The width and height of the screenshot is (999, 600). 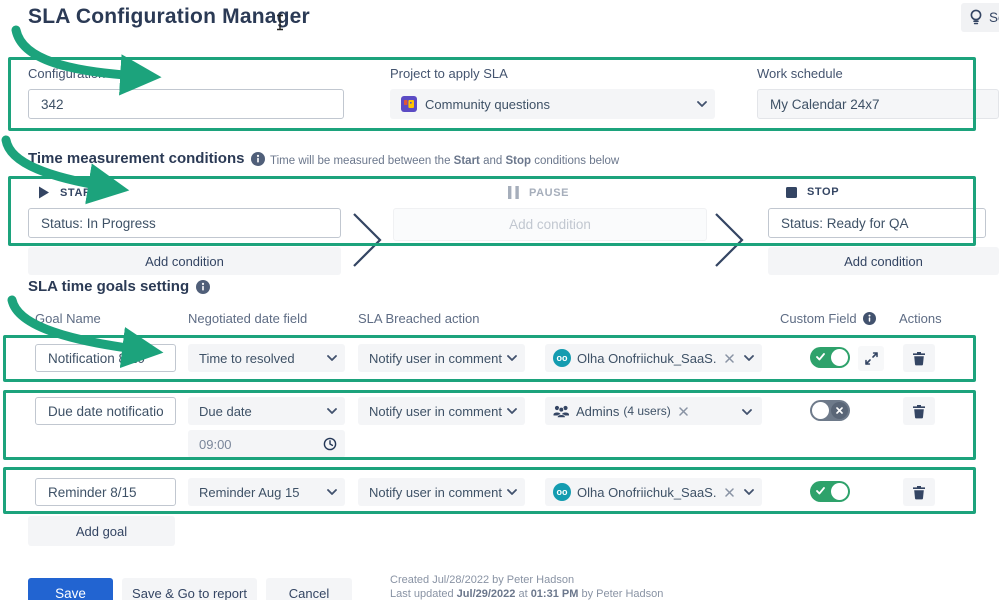 I want to click on see-how-it-works-button: Se, so click(x=980, y=17).